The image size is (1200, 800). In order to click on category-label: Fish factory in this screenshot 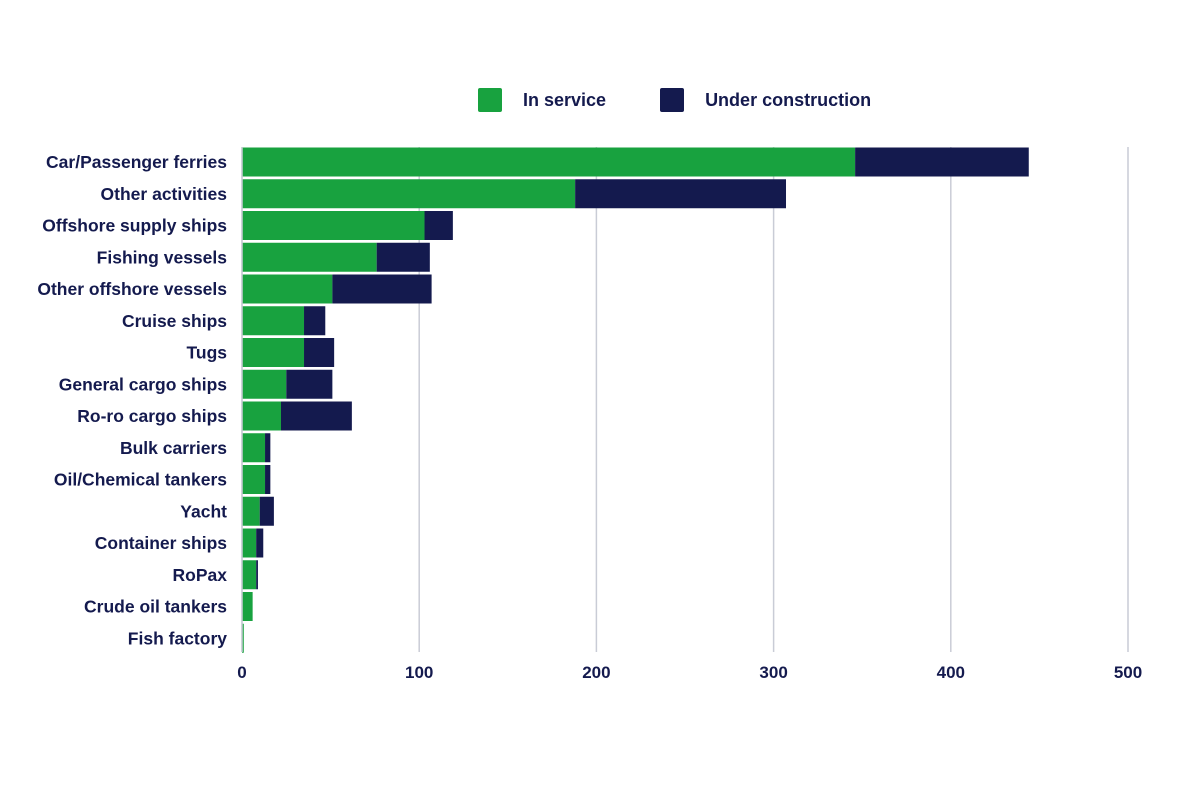, I will do `click(177, 638)`.